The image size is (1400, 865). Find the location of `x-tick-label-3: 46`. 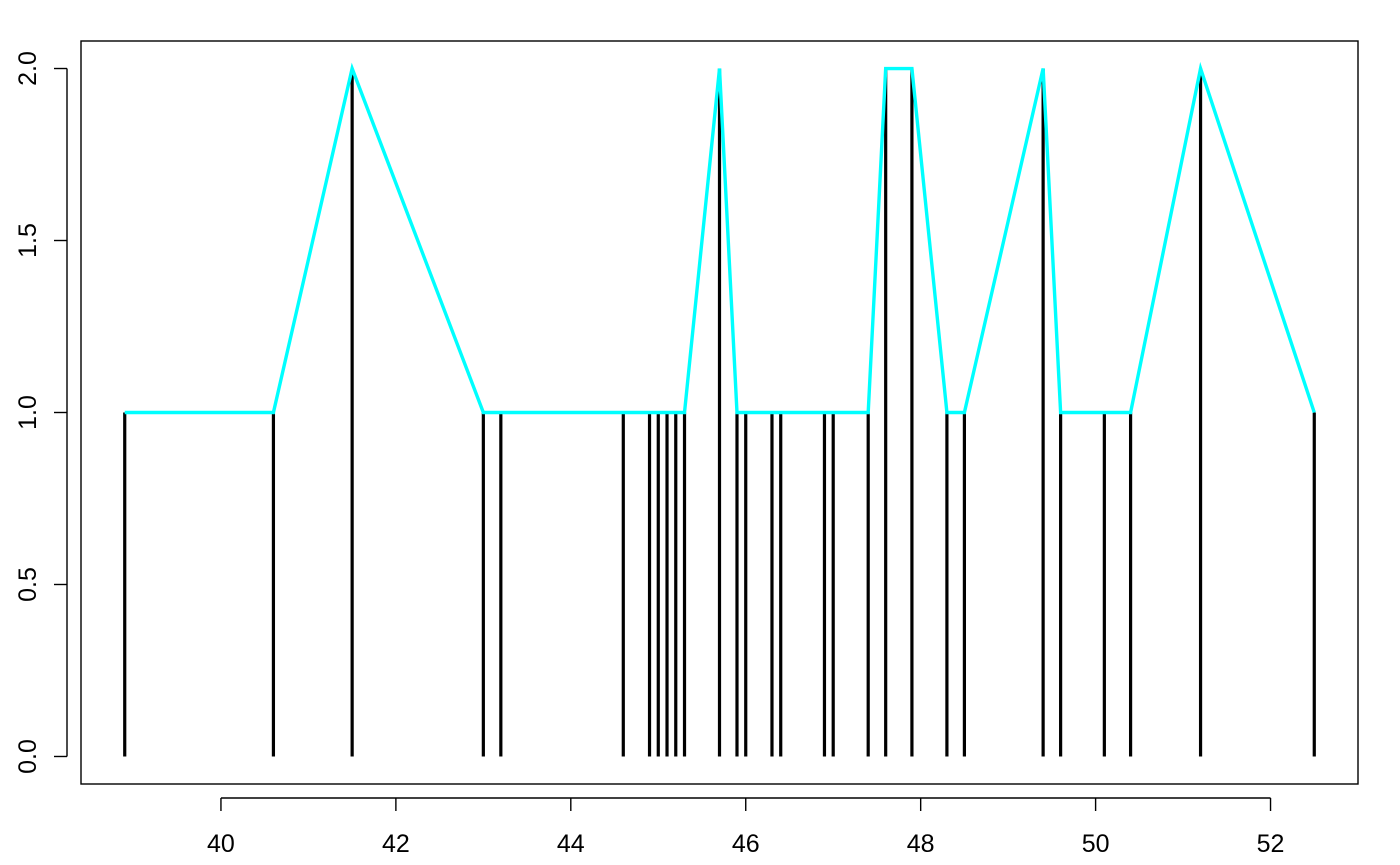

x-tick-label-3: 46 is located at coordinates (746, 844).